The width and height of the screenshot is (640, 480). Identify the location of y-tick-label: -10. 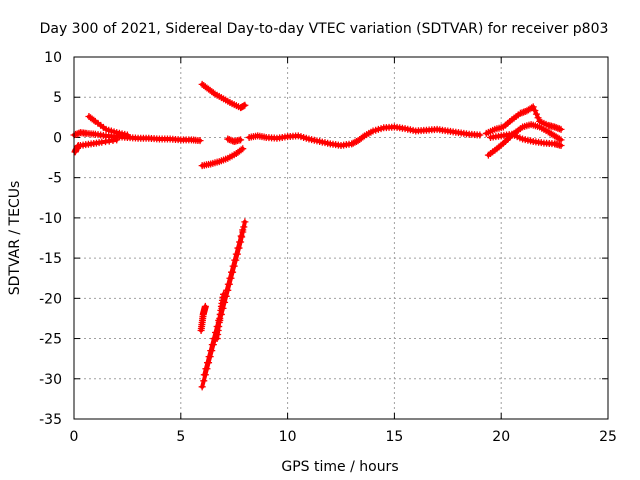
(50, 219).